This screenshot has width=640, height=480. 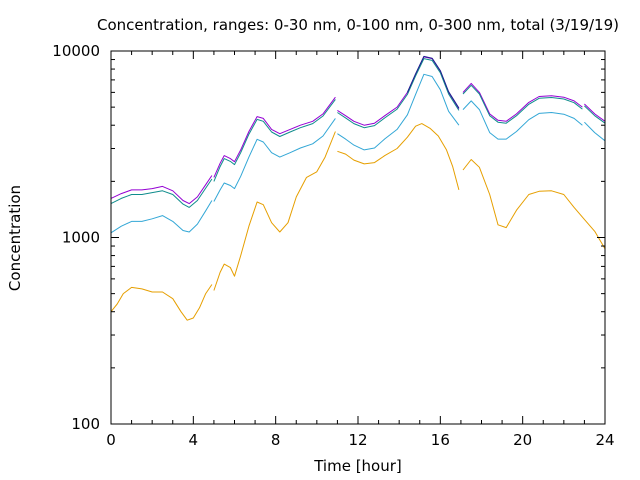 I want to click on x-tick-label: 0, so click(x=111, y=440).